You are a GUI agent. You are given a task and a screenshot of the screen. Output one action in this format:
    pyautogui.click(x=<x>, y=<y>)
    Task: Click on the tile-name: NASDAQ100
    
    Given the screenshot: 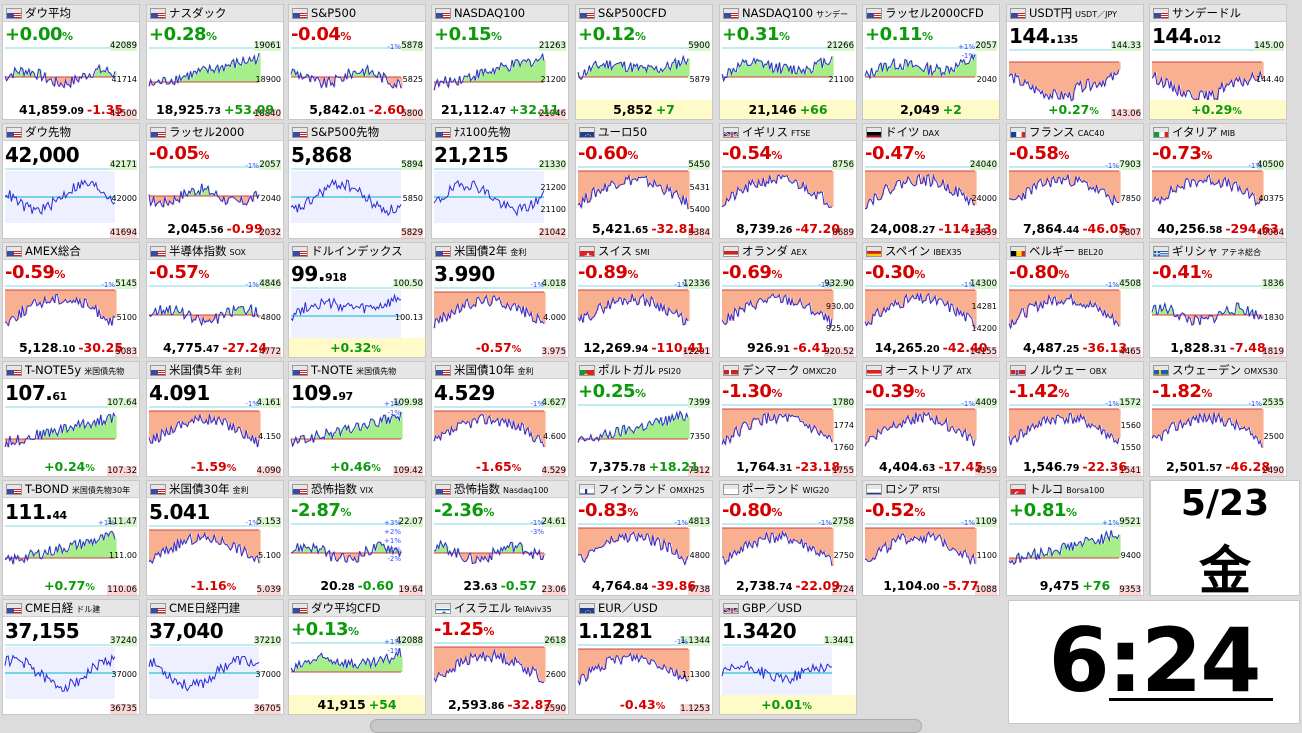 What is the action you would take?
    pyautogui.click(x=778, y=13)
    